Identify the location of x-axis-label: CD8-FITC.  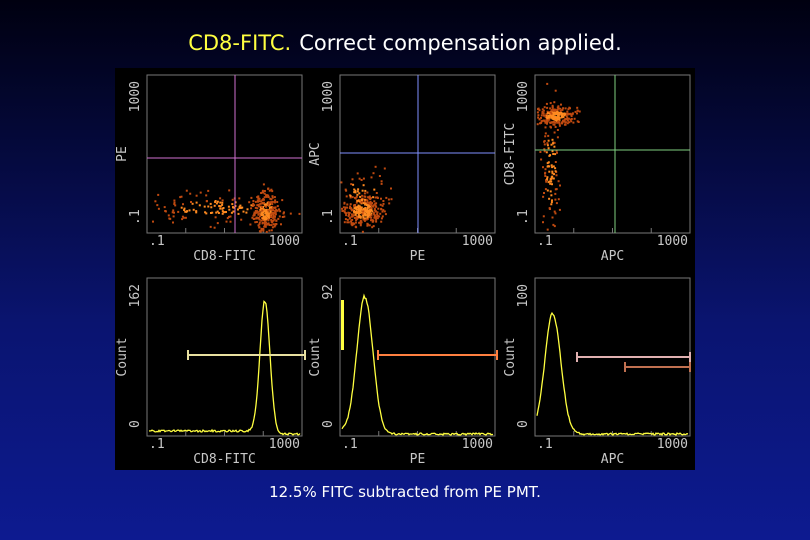
(224, 256).